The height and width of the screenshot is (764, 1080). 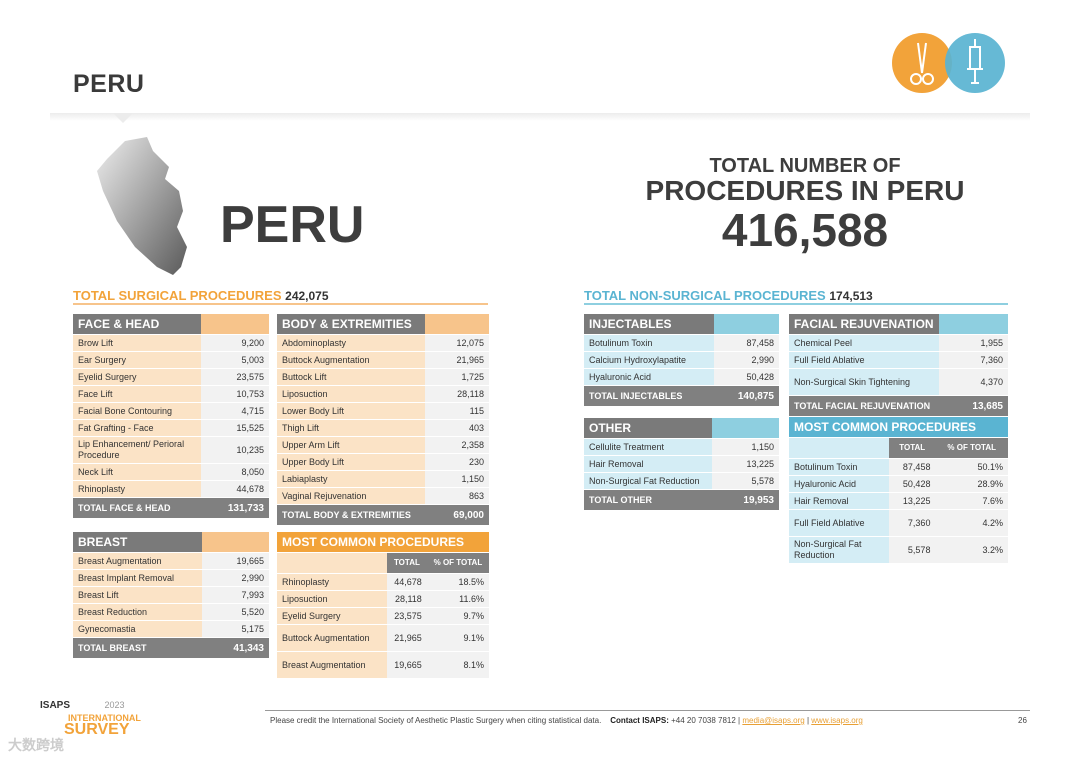 What do you see at coordinates (898, 324) in the screenshot?
I see `table-header: FACIAL REJUVENATION` at bounding box center [898, 324].